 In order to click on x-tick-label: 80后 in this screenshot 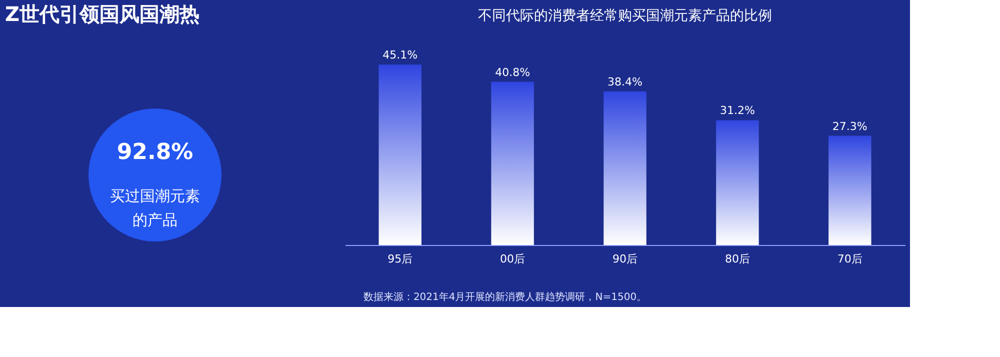, I will do `click(737, 259)`.